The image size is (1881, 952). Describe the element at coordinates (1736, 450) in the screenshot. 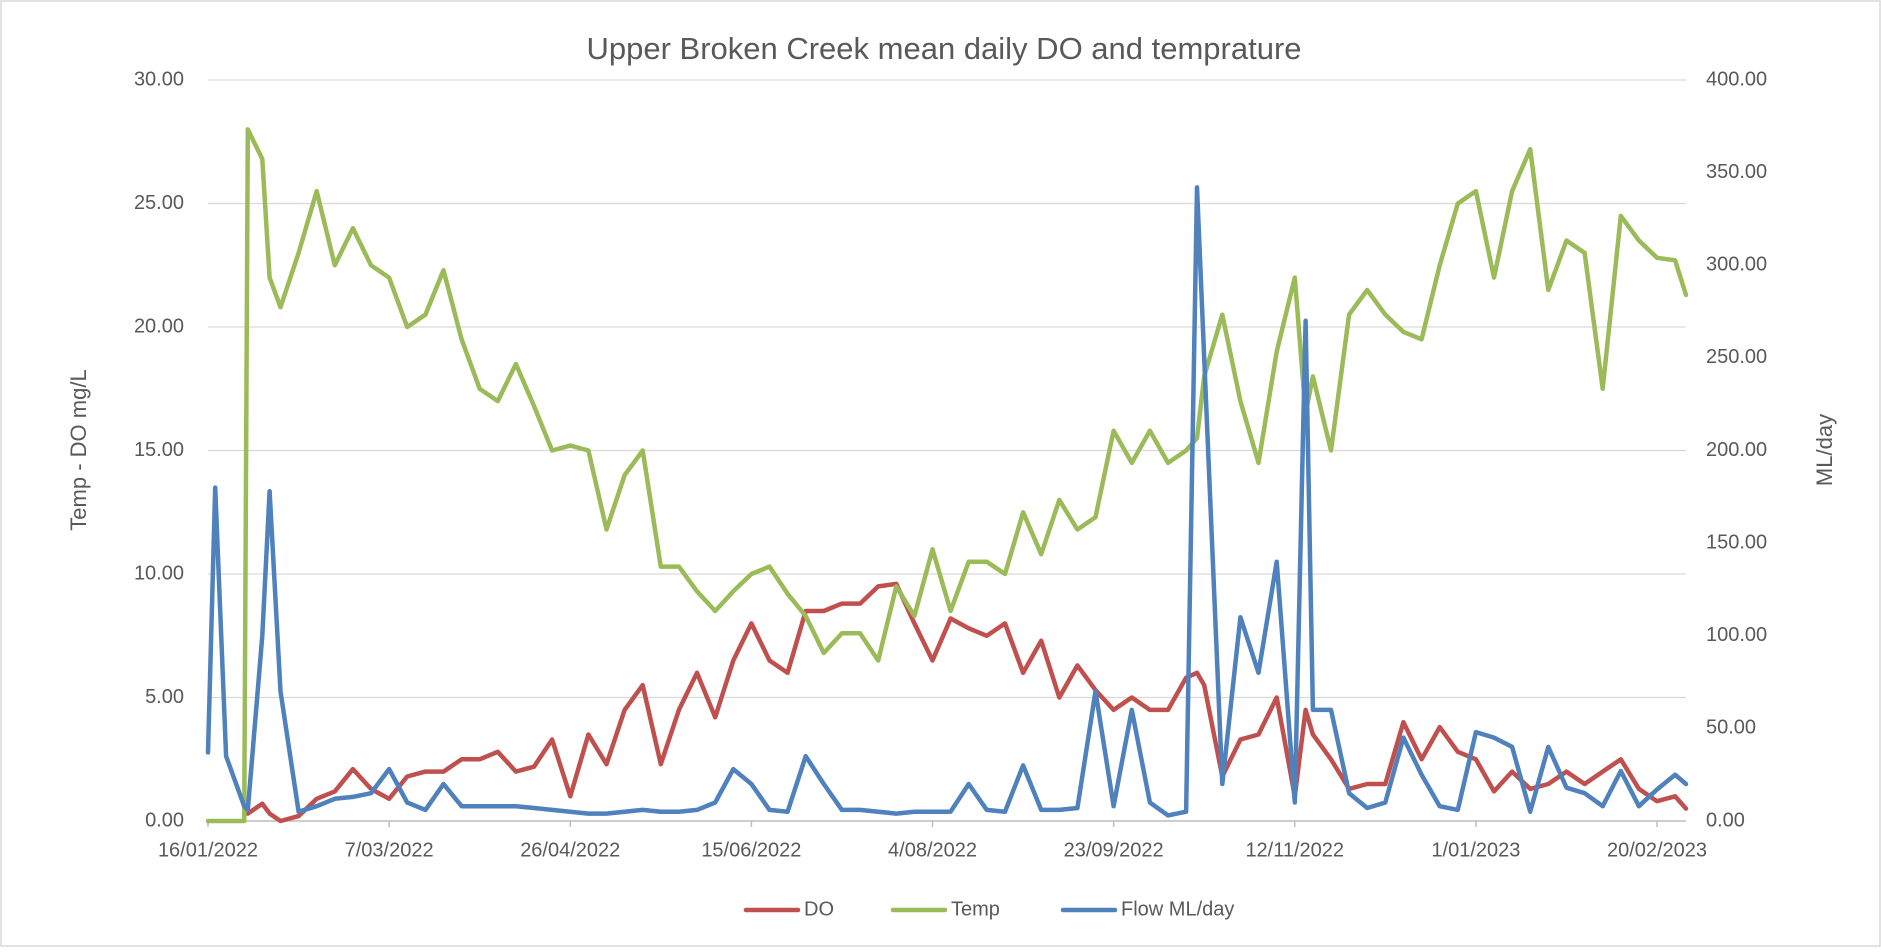

I see `y2-tick-label: 200.00` at that location.